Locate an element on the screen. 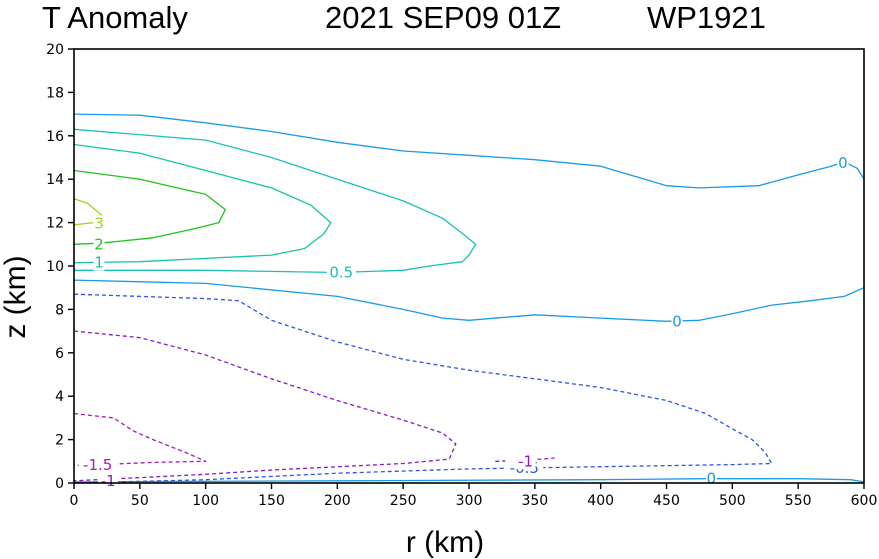 Image resolution: width=879 pixels, height=559 pixels. contour-label: 0.5 is located at coordinates (341, 273).